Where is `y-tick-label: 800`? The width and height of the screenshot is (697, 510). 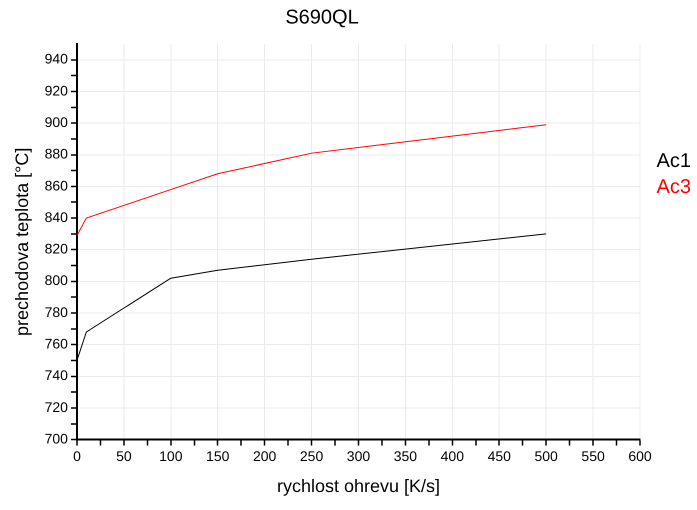
y-tick-label: 800 is located at coordinates (56, 280).